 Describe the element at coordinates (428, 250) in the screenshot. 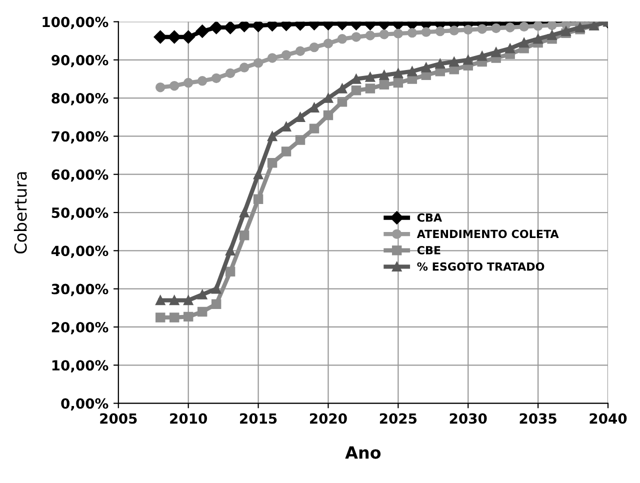

I see `legend-label: CBE` at that location.